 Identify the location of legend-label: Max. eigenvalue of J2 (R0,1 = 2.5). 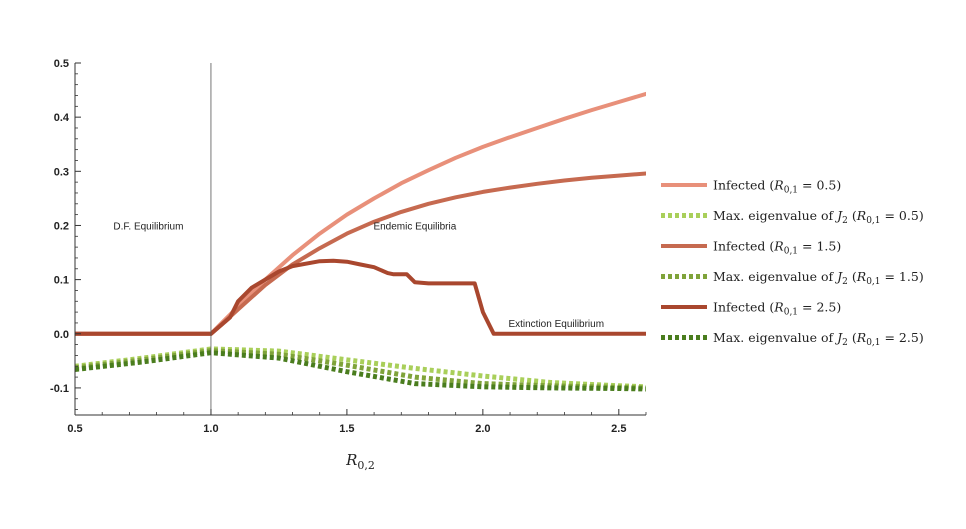
(818, 339).